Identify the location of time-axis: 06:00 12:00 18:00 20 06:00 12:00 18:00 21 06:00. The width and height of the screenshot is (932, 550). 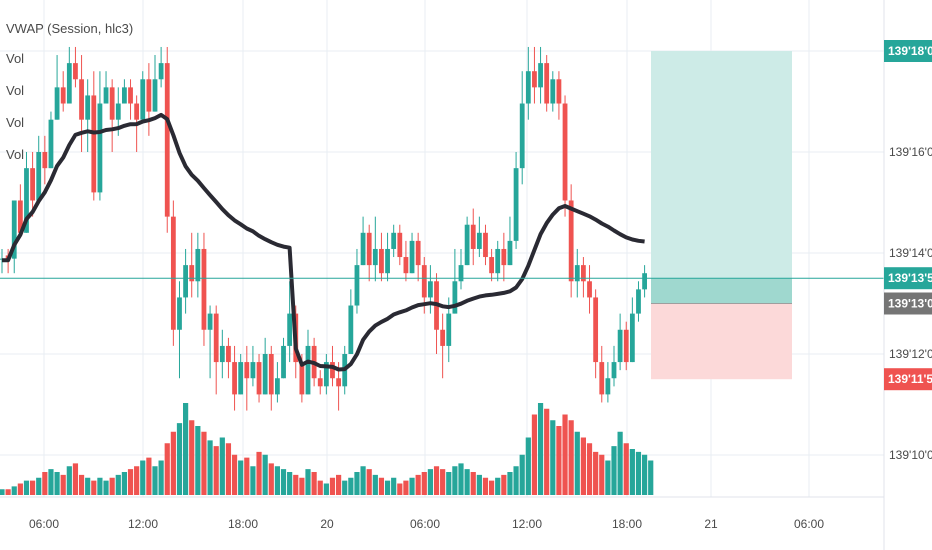
(426, 524).